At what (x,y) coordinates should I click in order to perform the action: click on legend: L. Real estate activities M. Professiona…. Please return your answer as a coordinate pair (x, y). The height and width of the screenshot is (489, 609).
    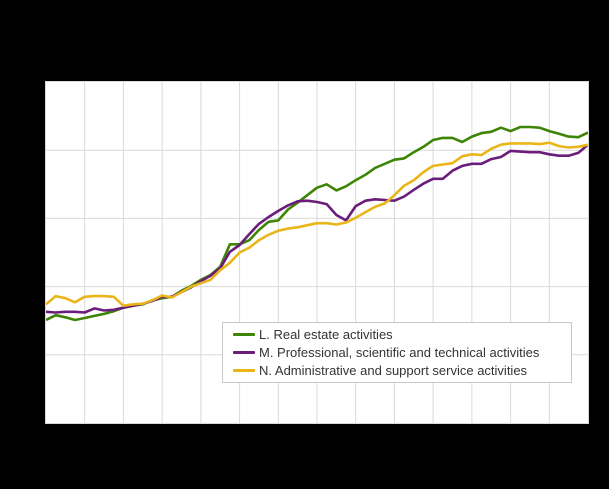
    Looking at the image, I should click on (397, 352).